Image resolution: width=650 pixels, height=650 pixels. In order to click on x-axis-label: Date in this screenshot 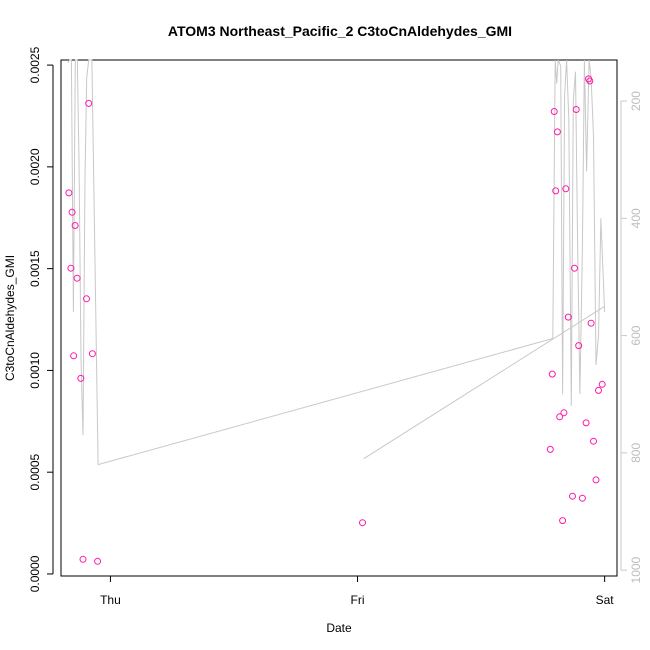, I will do `click(339, 628)`.